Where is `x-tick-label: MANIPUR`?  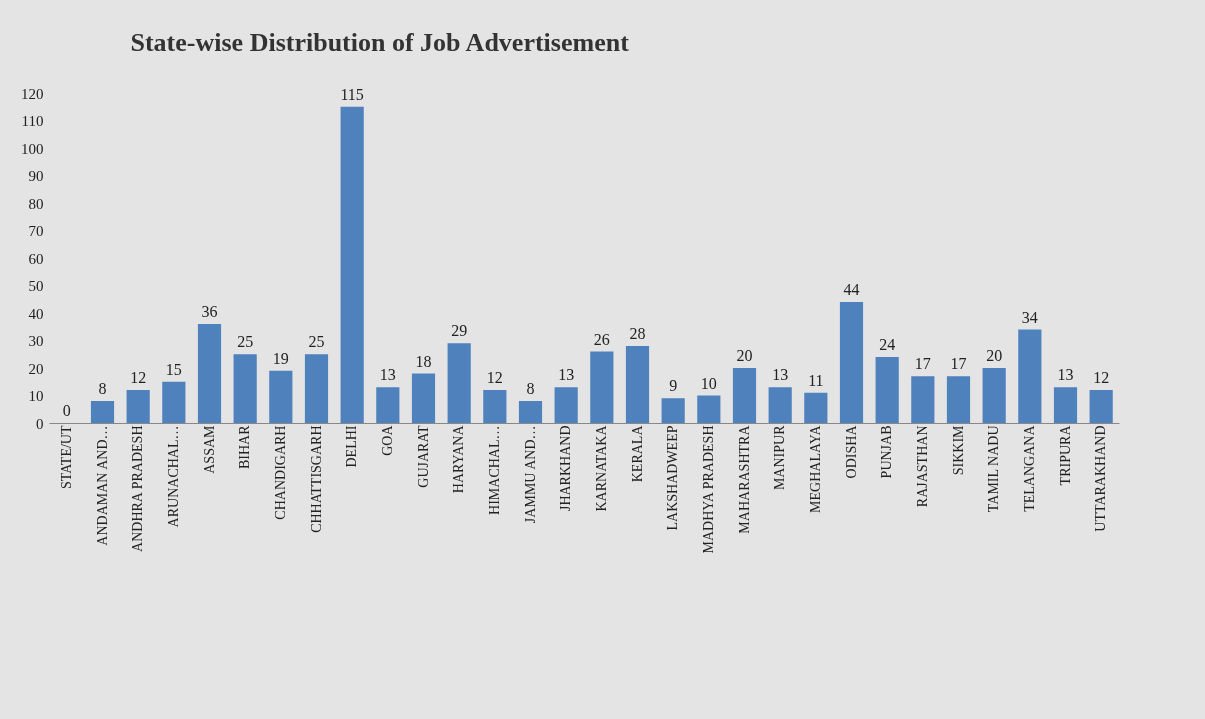 x-tick-label: MANIPUR is located at coordinates (780, 457).